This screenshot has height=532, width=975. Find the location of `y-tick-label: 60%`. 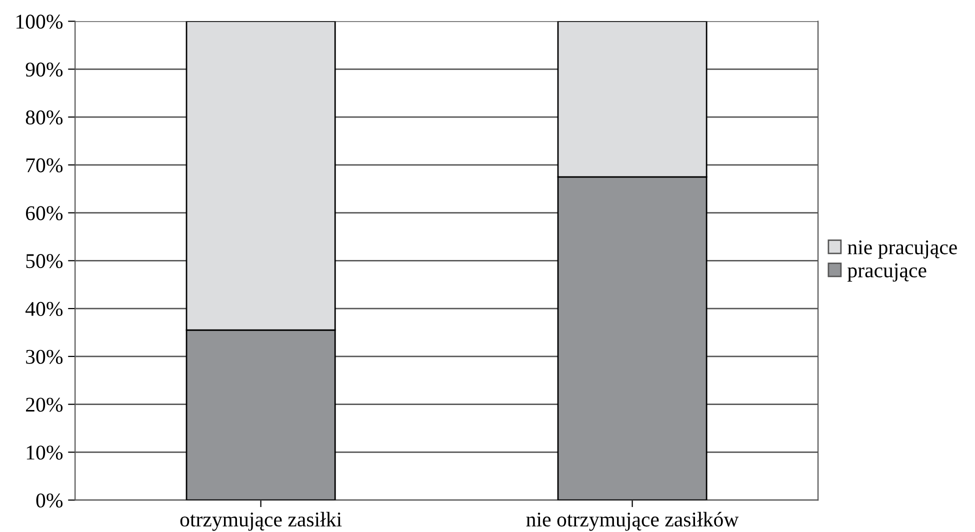

y-tick-label: 60% is located at coordinates (44, 213).